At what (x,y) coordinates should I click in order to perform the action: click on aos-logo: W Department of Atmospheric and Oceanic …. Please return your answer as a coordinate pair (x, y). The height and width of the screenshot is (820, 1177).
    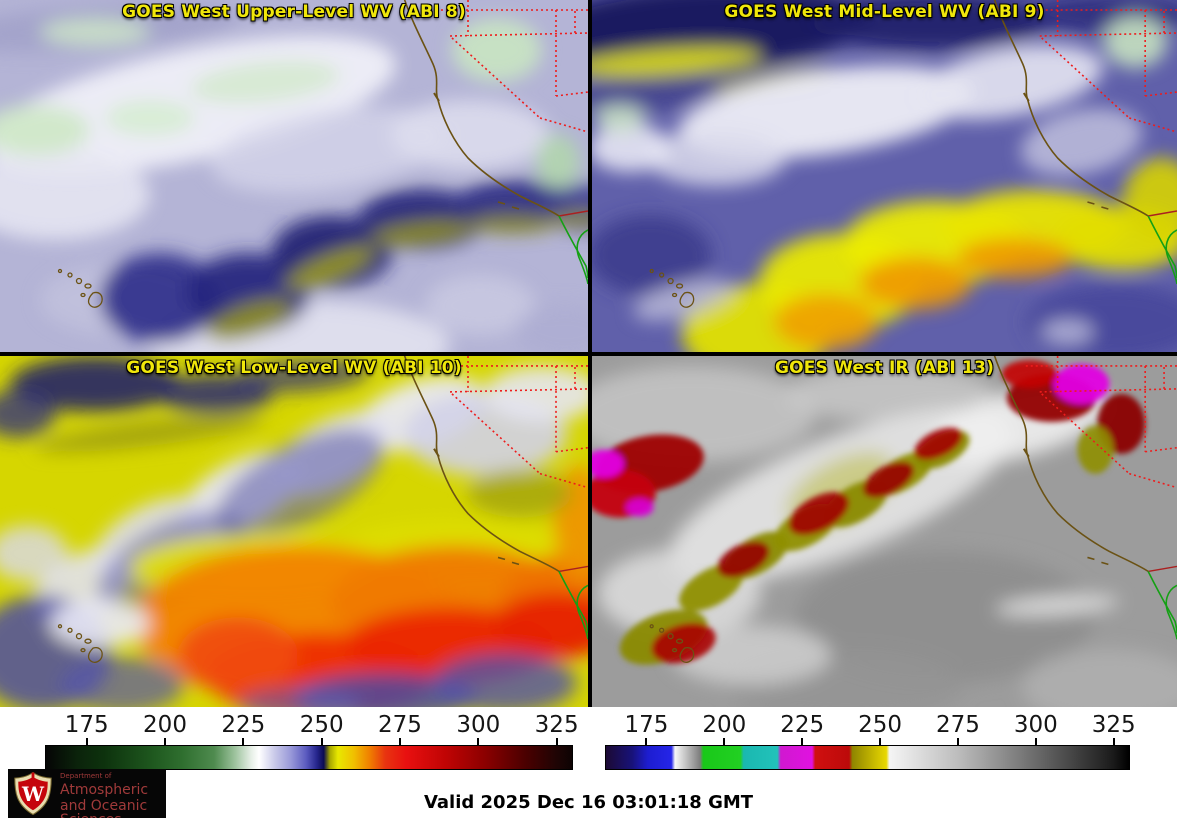
    Looking at the image, I should click on (87, 793).